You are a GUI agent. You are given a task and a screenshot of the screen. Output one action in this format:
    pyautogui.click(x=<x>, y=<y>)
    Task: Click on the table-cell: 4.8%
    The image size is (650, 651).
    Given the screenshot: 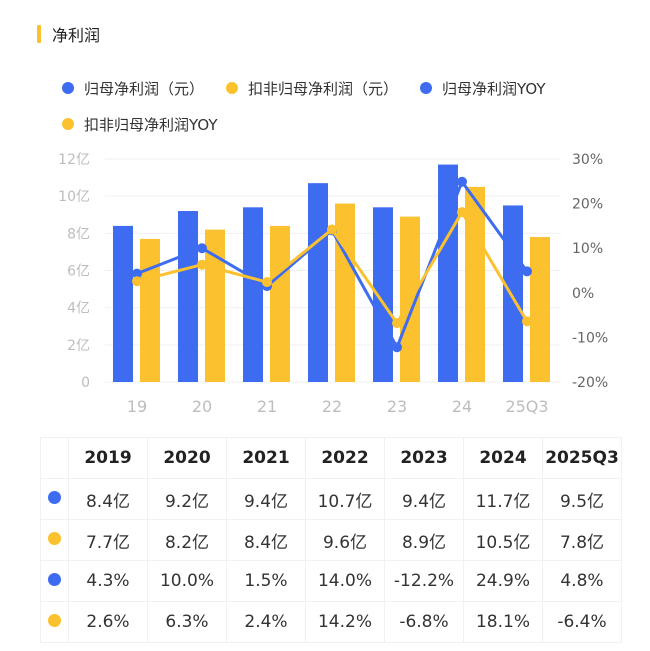 What is the action you would take?
    pyautogui.click(x=582, y=581)
    